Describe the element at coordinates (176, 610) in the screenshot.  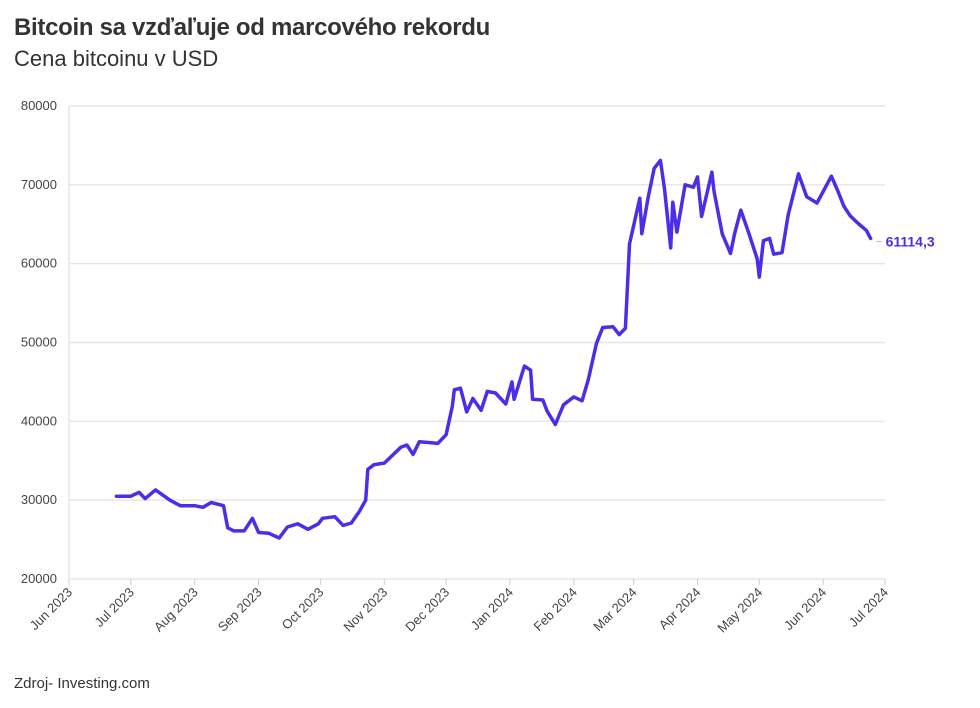
I see `x-tick-label: Aug 2023` at that location.